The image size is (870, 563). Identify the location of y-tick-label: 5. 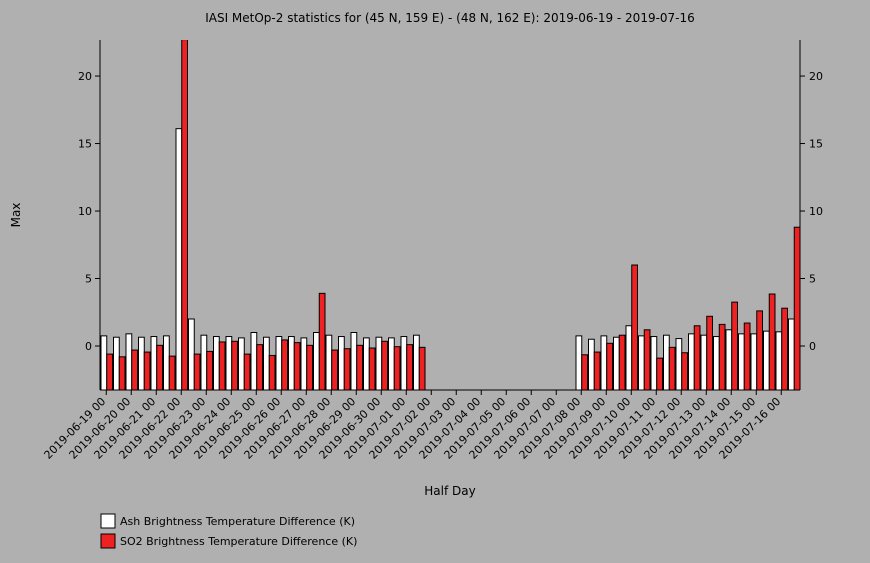
(88, 279).